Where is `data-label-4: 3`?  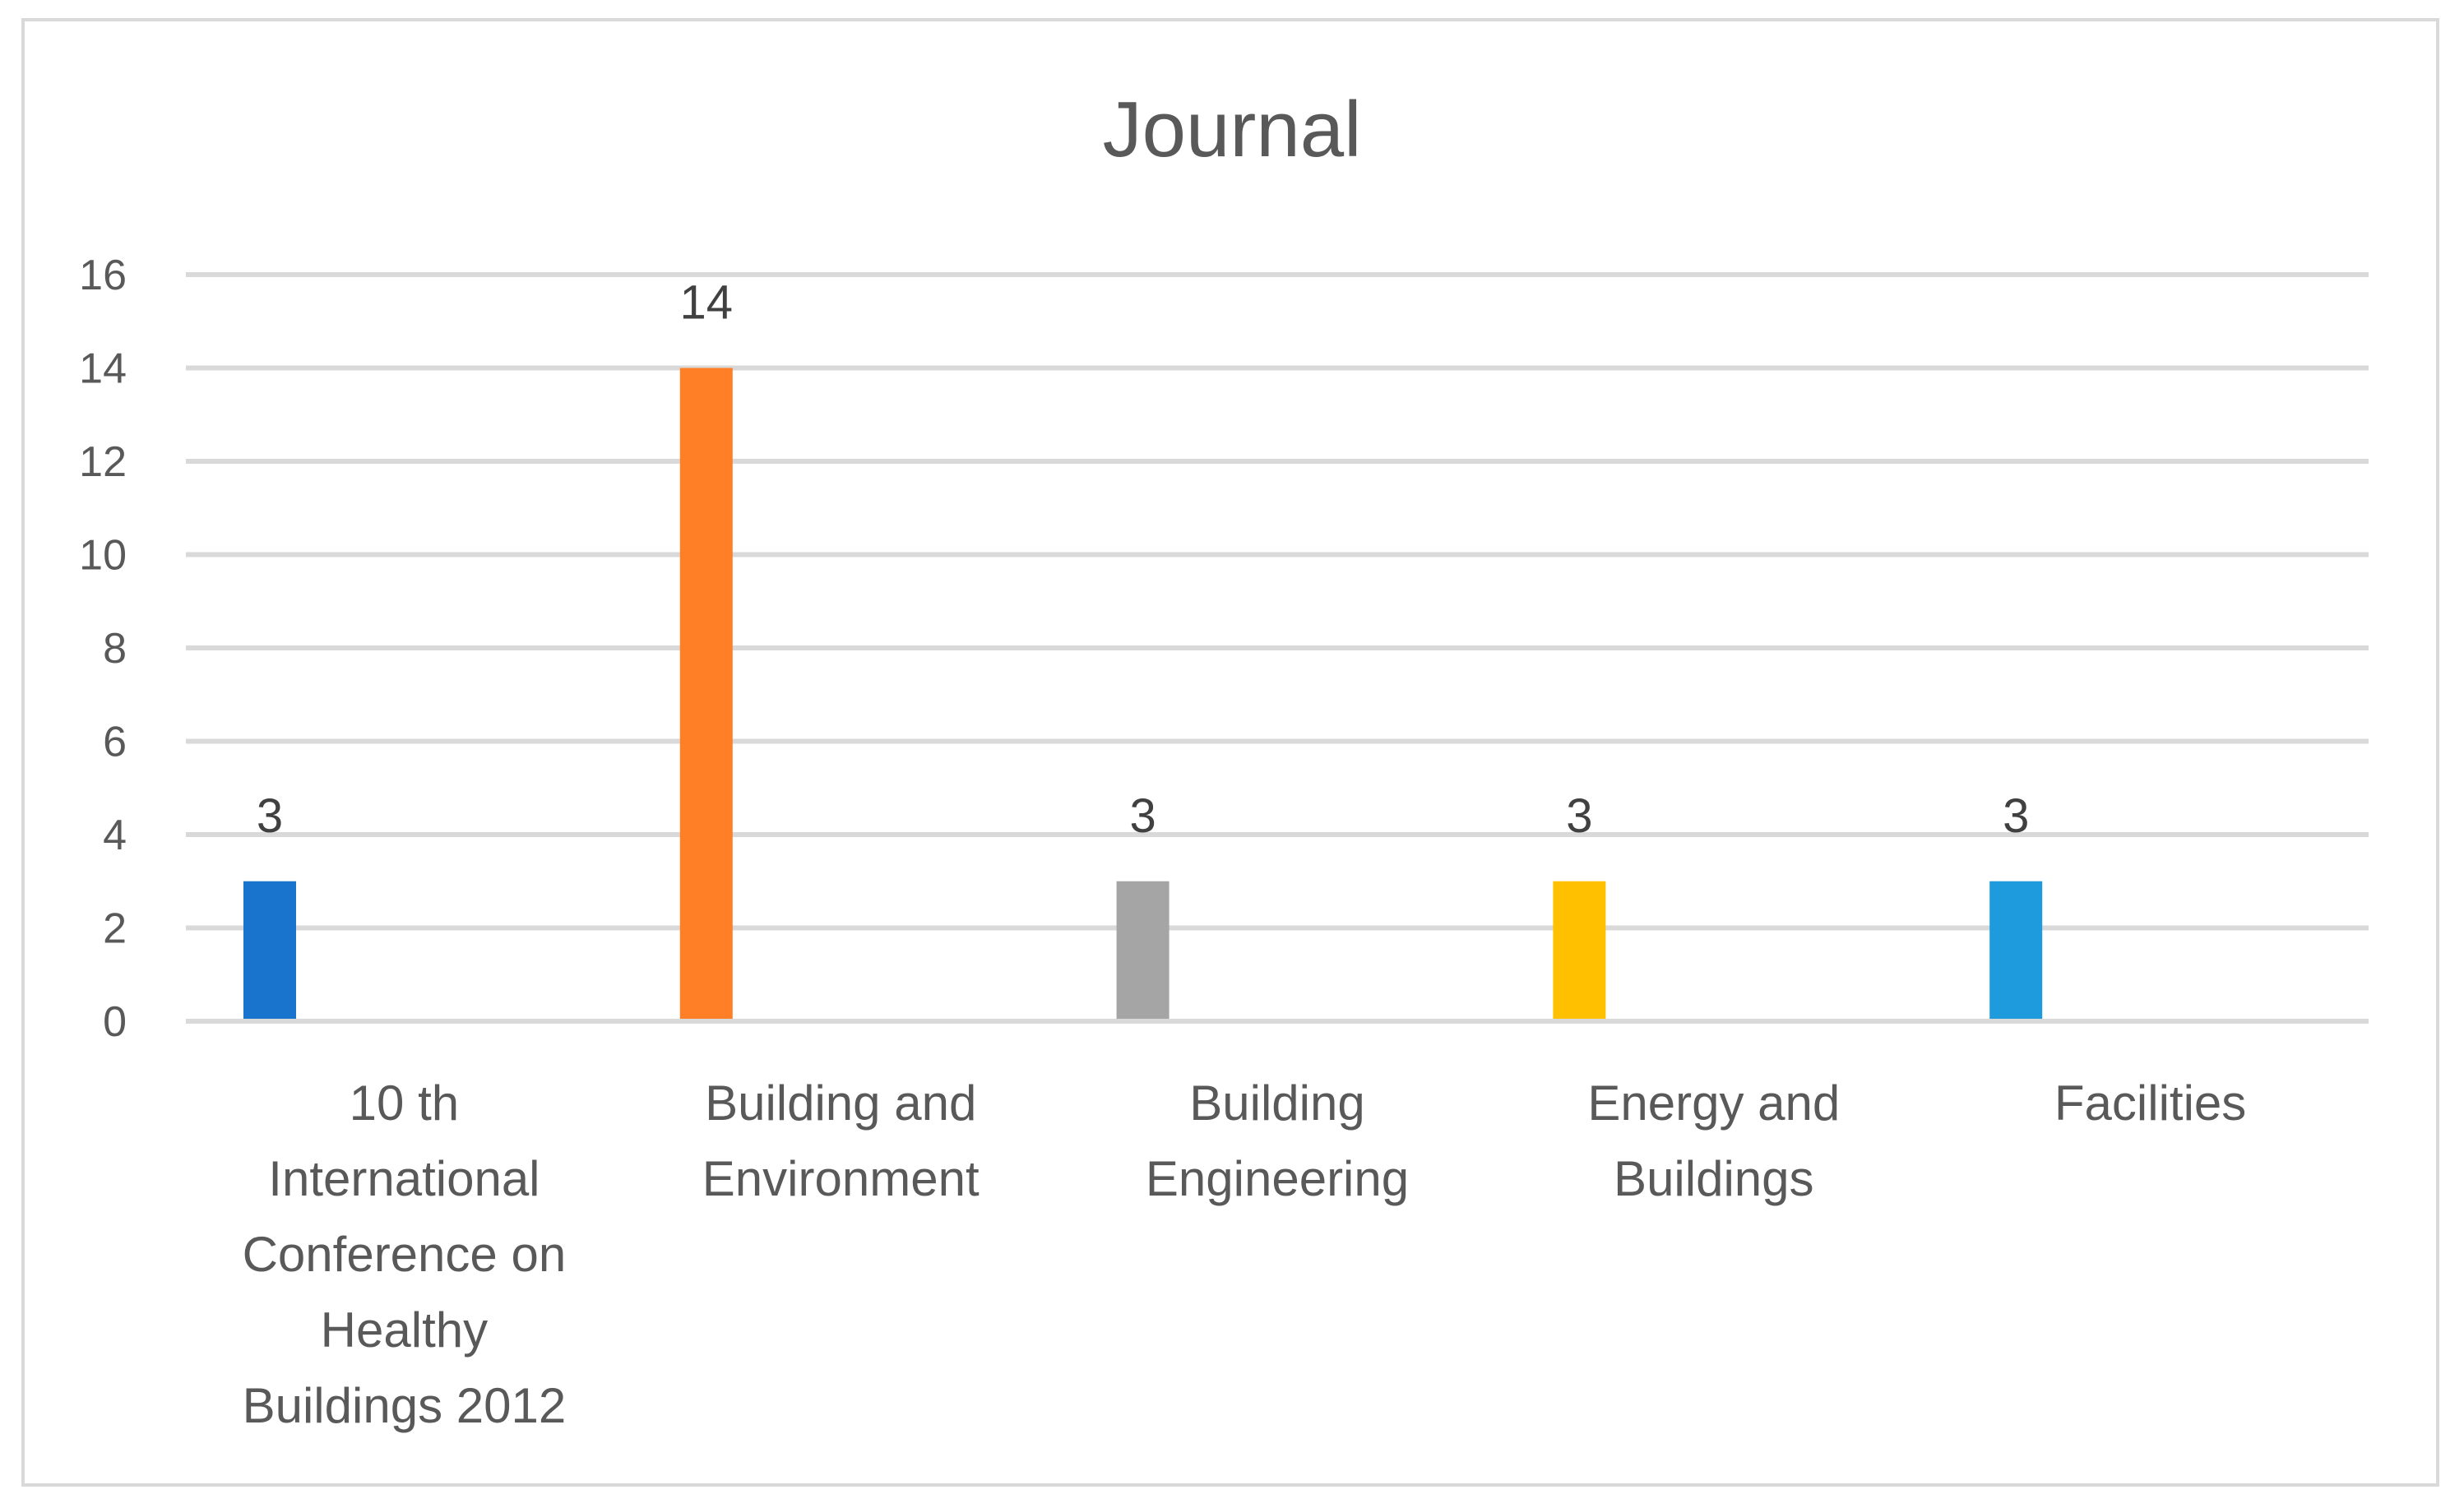 data-label-4: 3 is located at coordinates (1579, 816).